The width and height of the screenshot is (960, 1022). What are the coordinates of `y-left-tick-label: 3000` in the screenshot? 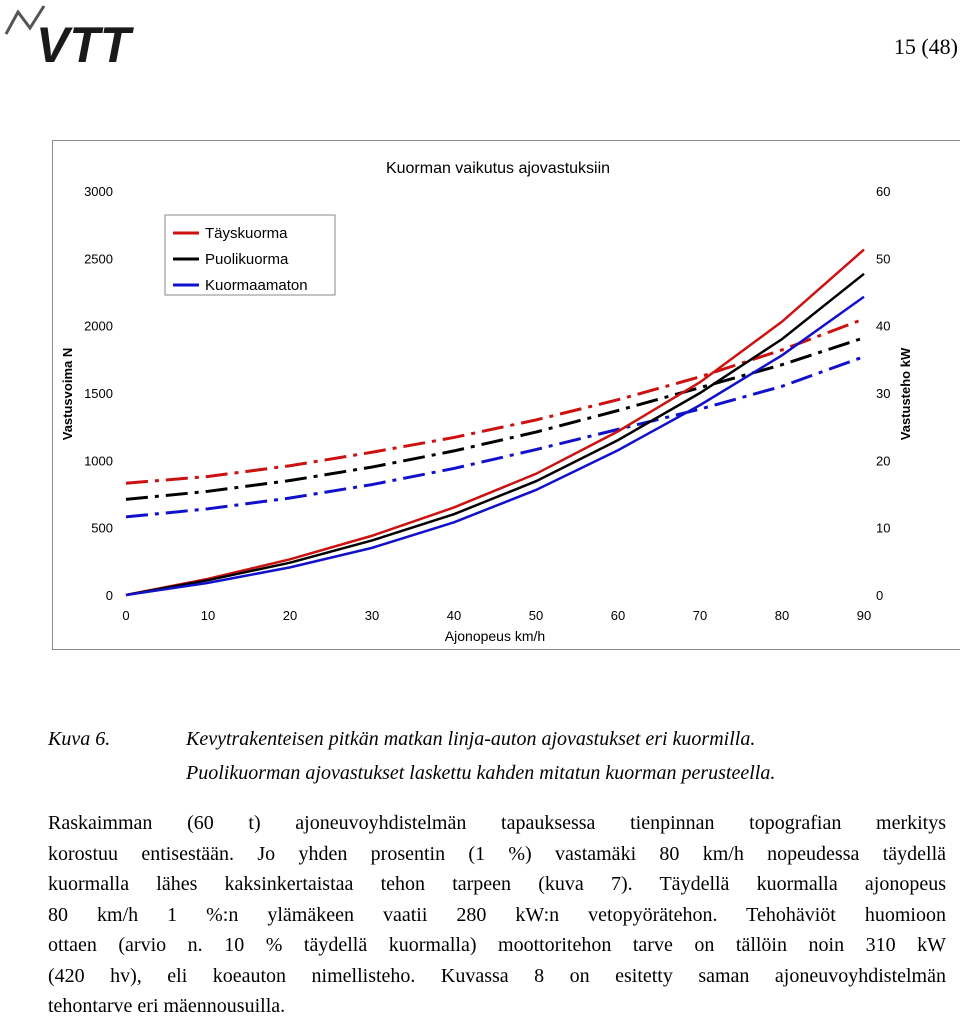 It's located at (98, 191).